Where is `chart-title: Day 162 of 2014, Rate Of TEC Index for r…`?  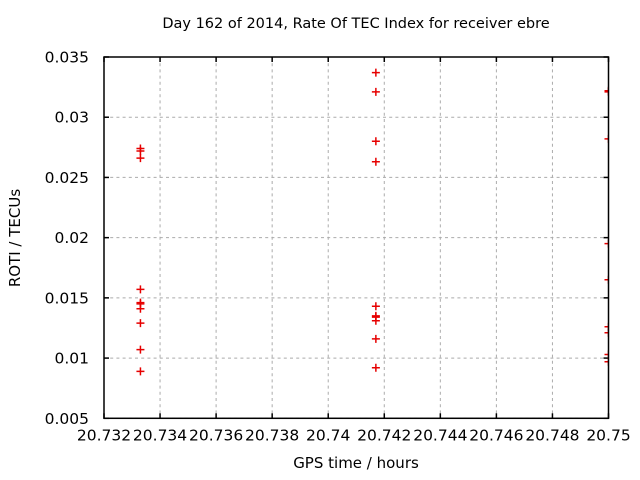
chart-title: Day 162 of 2014, Rate Of TEC Index for r… is located at coordinates (355, 24).